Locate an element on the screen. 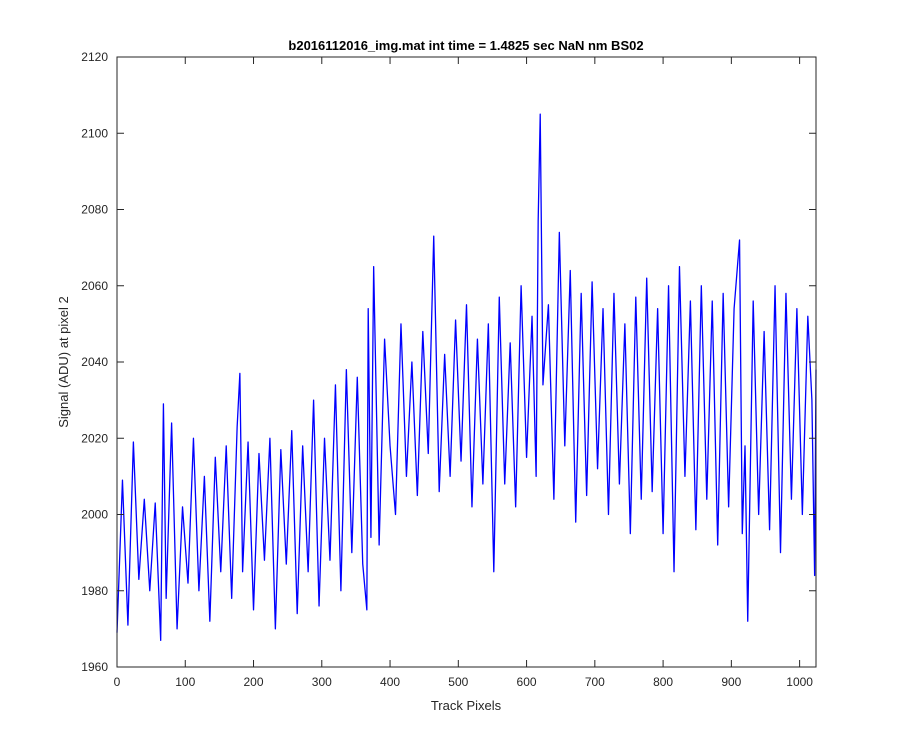 The image size is (900, 755). y-axis-label: Signal (ADU) at pixel 2 is located at coordinates (63, 362).